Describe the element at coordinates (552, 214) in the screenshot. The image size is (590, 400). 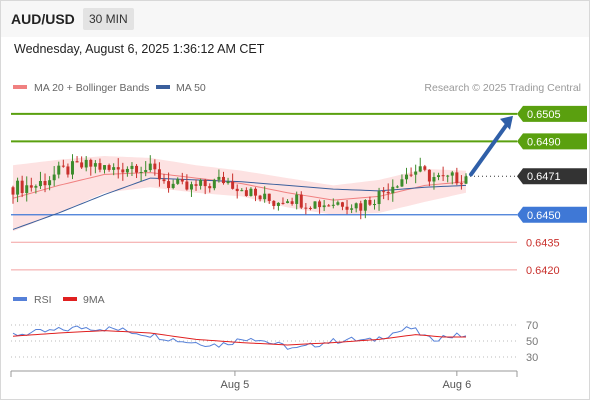
I see `level-tag-0.6450` at that location.